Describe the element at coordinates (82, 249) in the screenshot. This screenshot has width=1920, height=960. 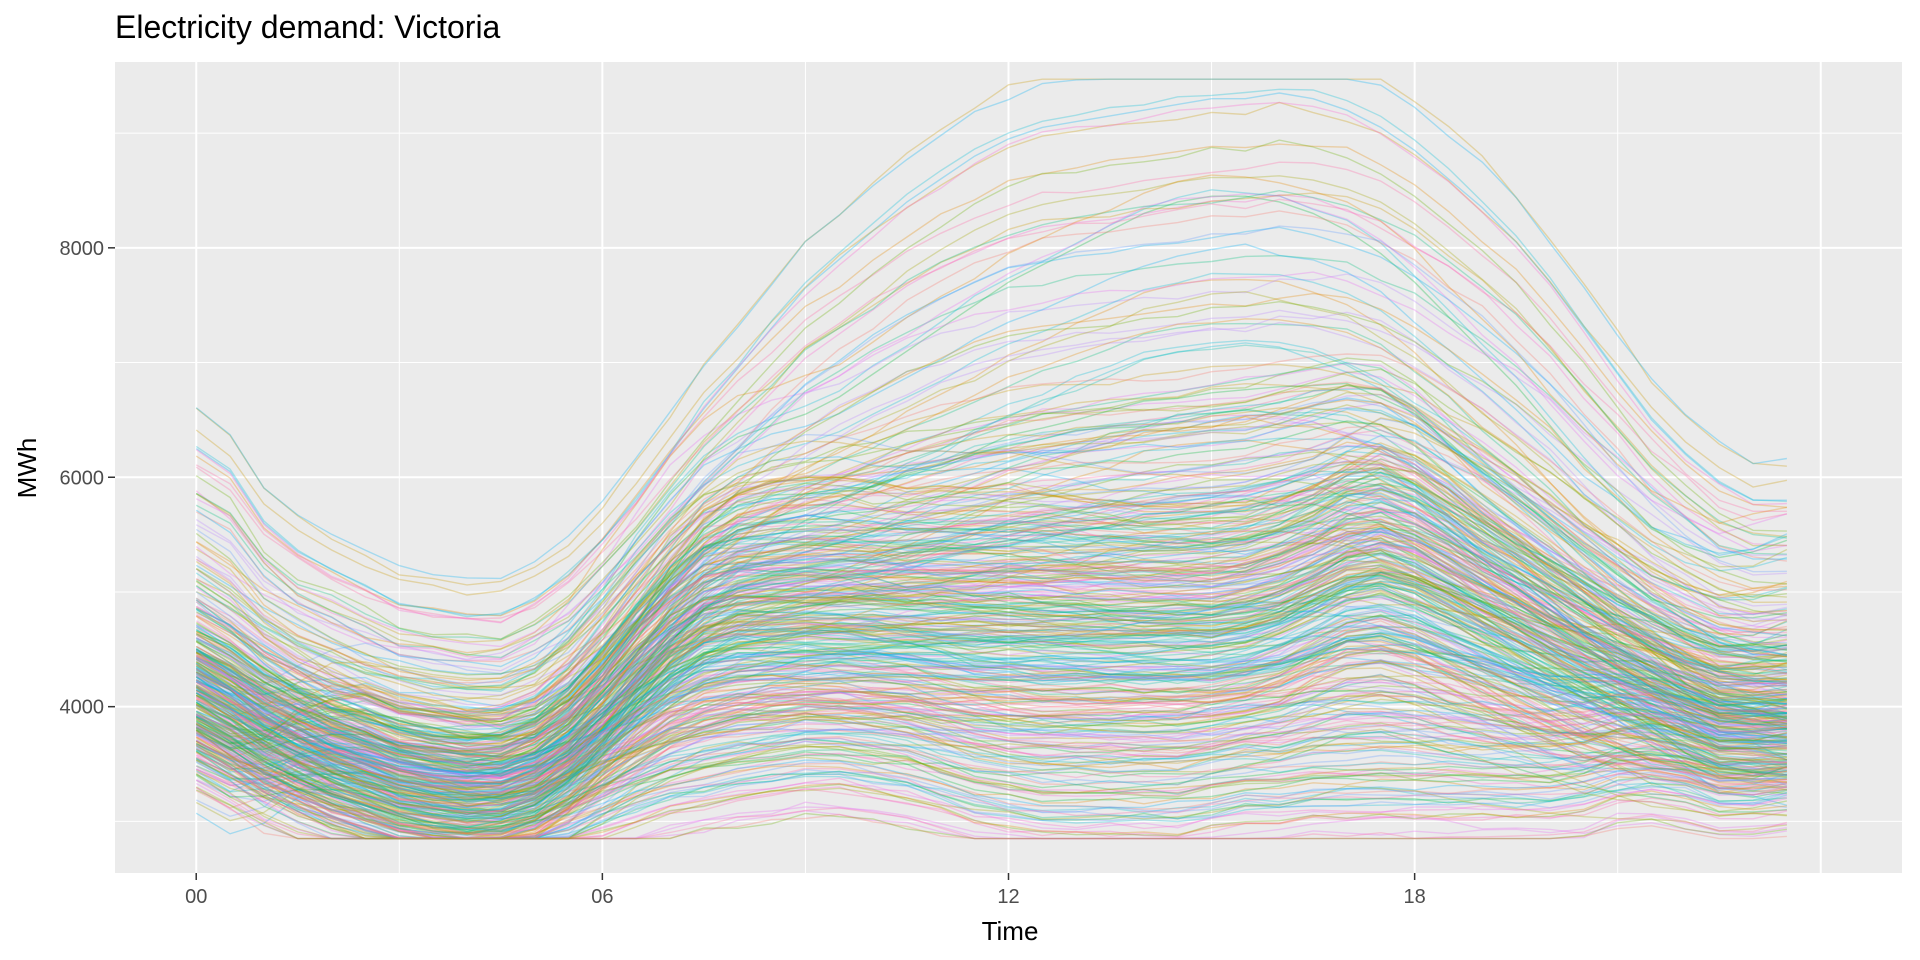
I see `y-tick-label: 8000` at that location.